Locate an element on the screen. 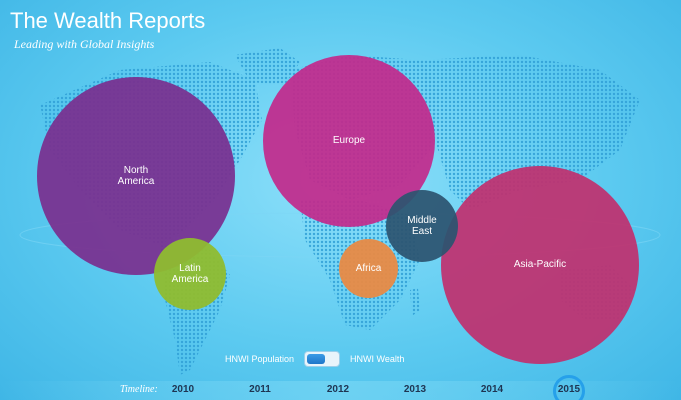 Image resolution: width=681 pixels, height=400 pixels. bubble-latin-america-label-line: America is located at coordinates (190, 279).